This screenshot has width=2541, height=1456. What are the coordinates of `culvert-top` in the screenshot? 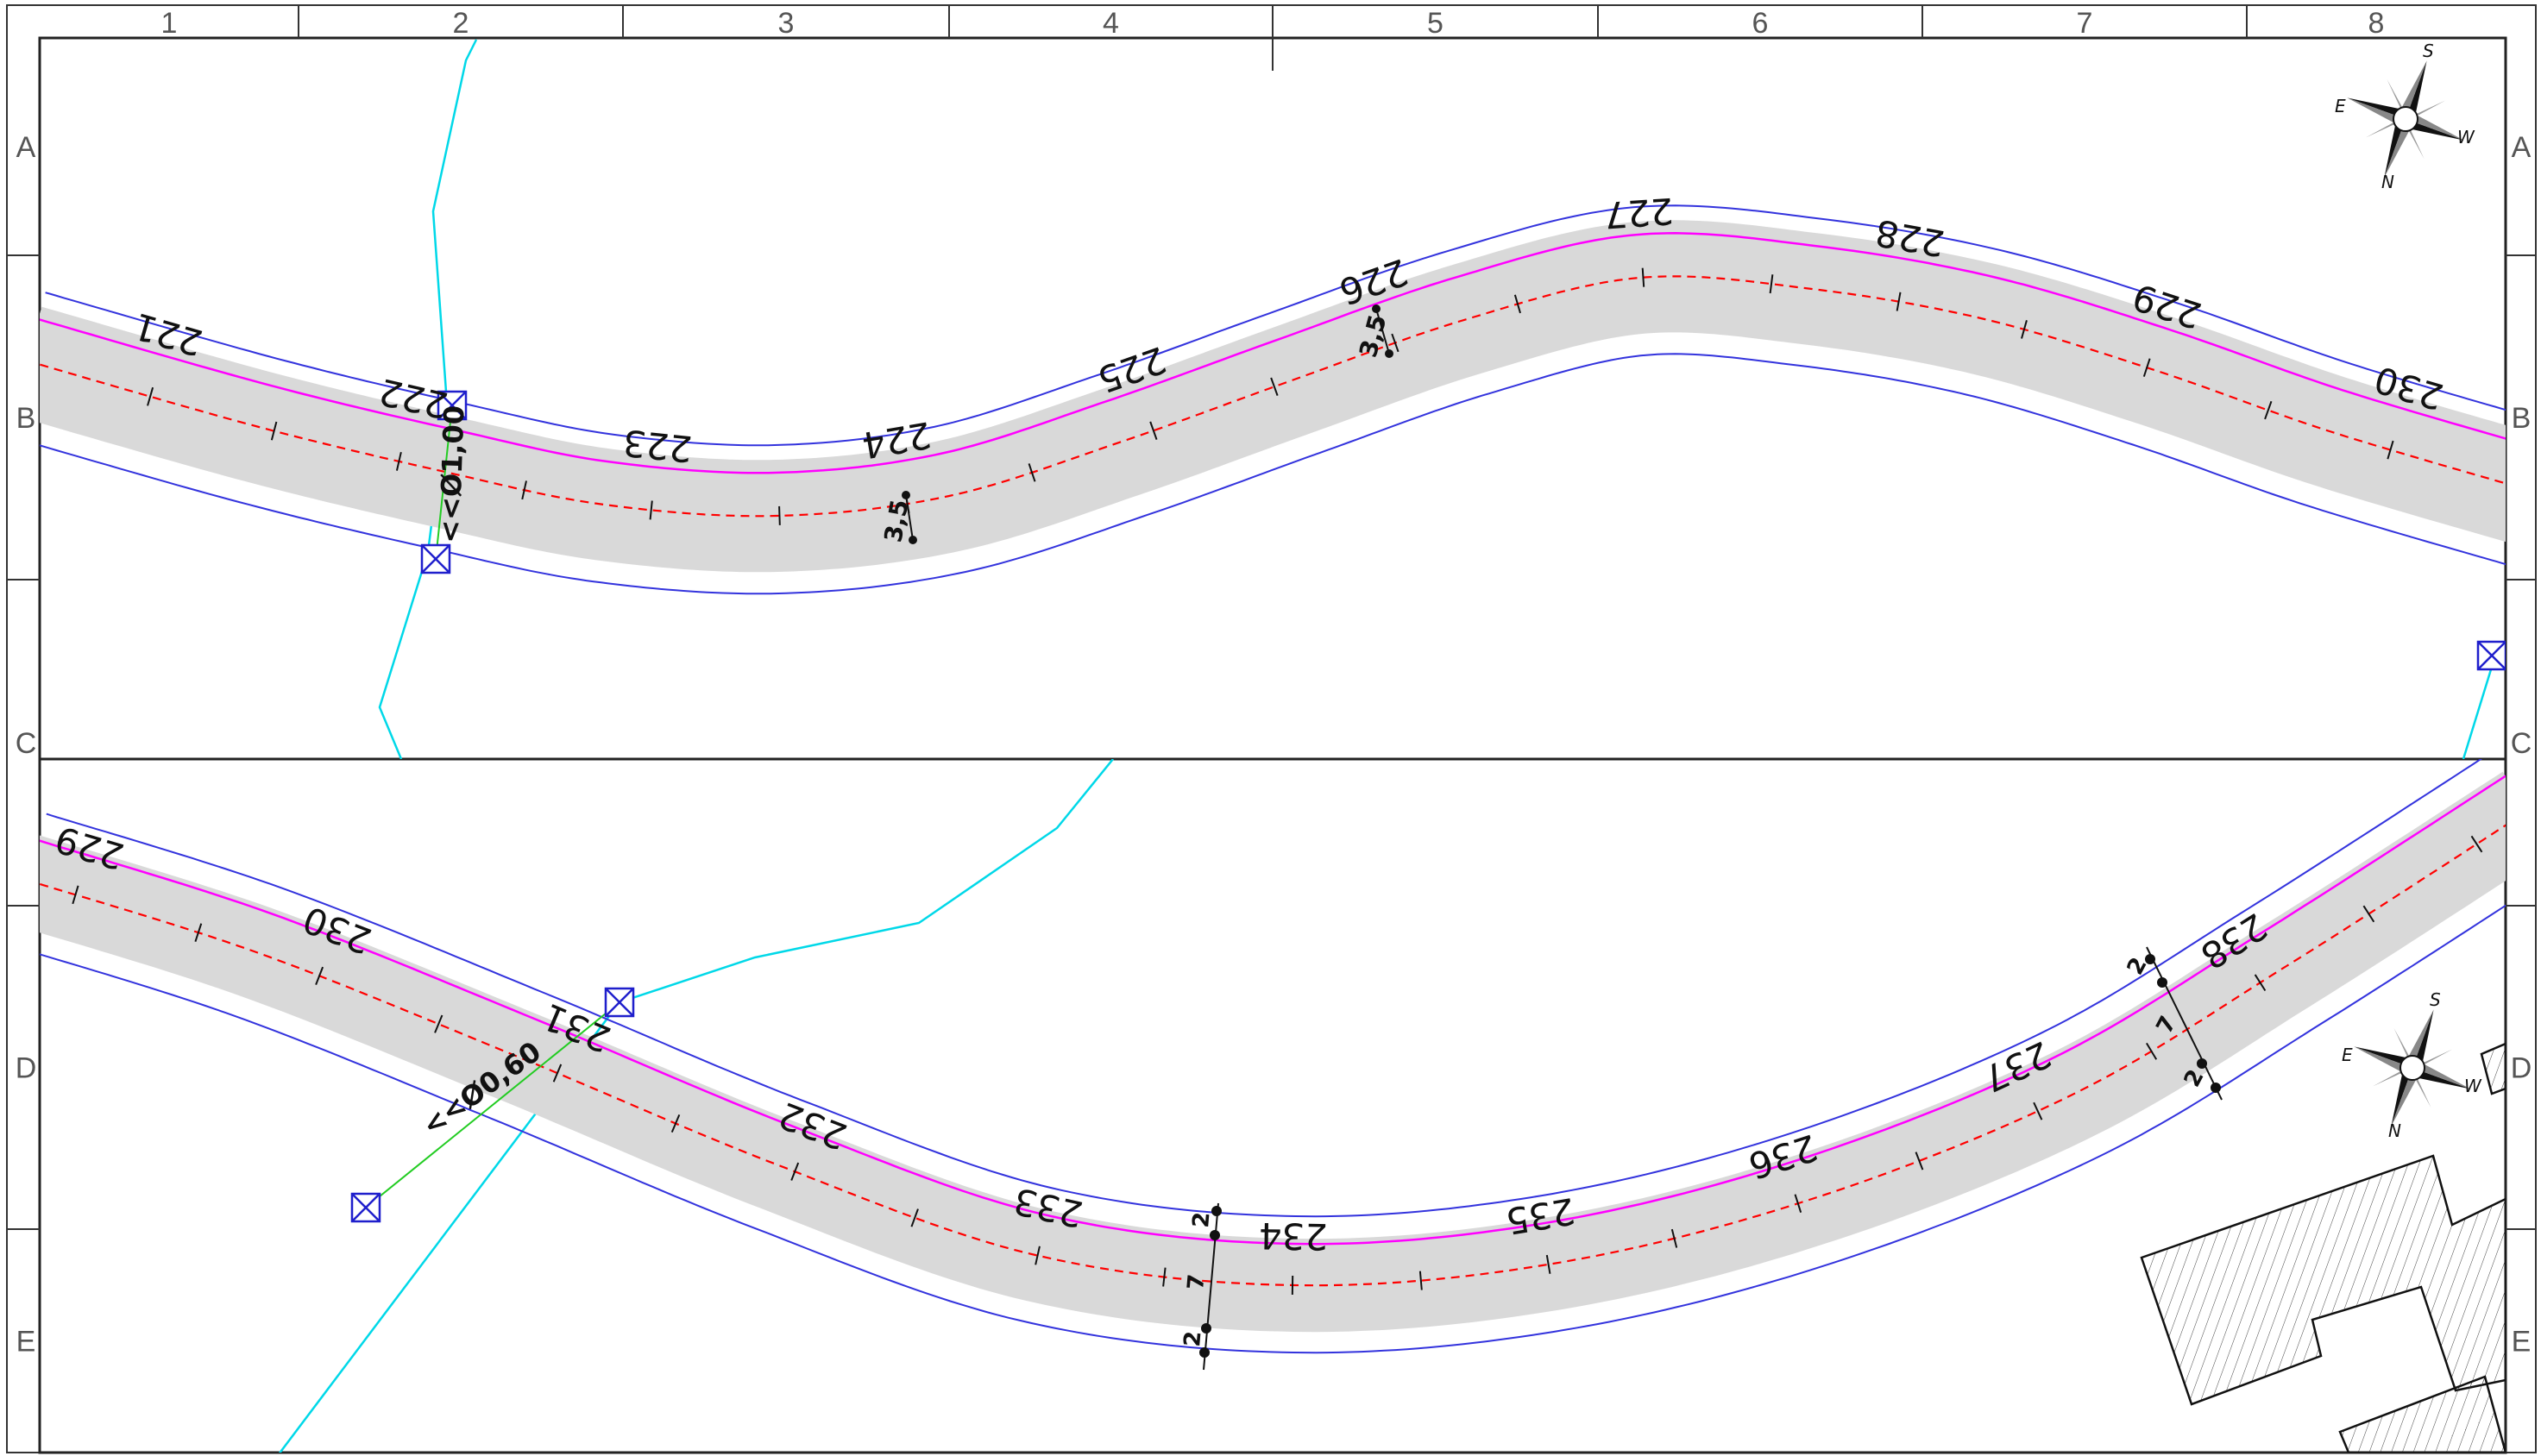 It's located at (444, 482).